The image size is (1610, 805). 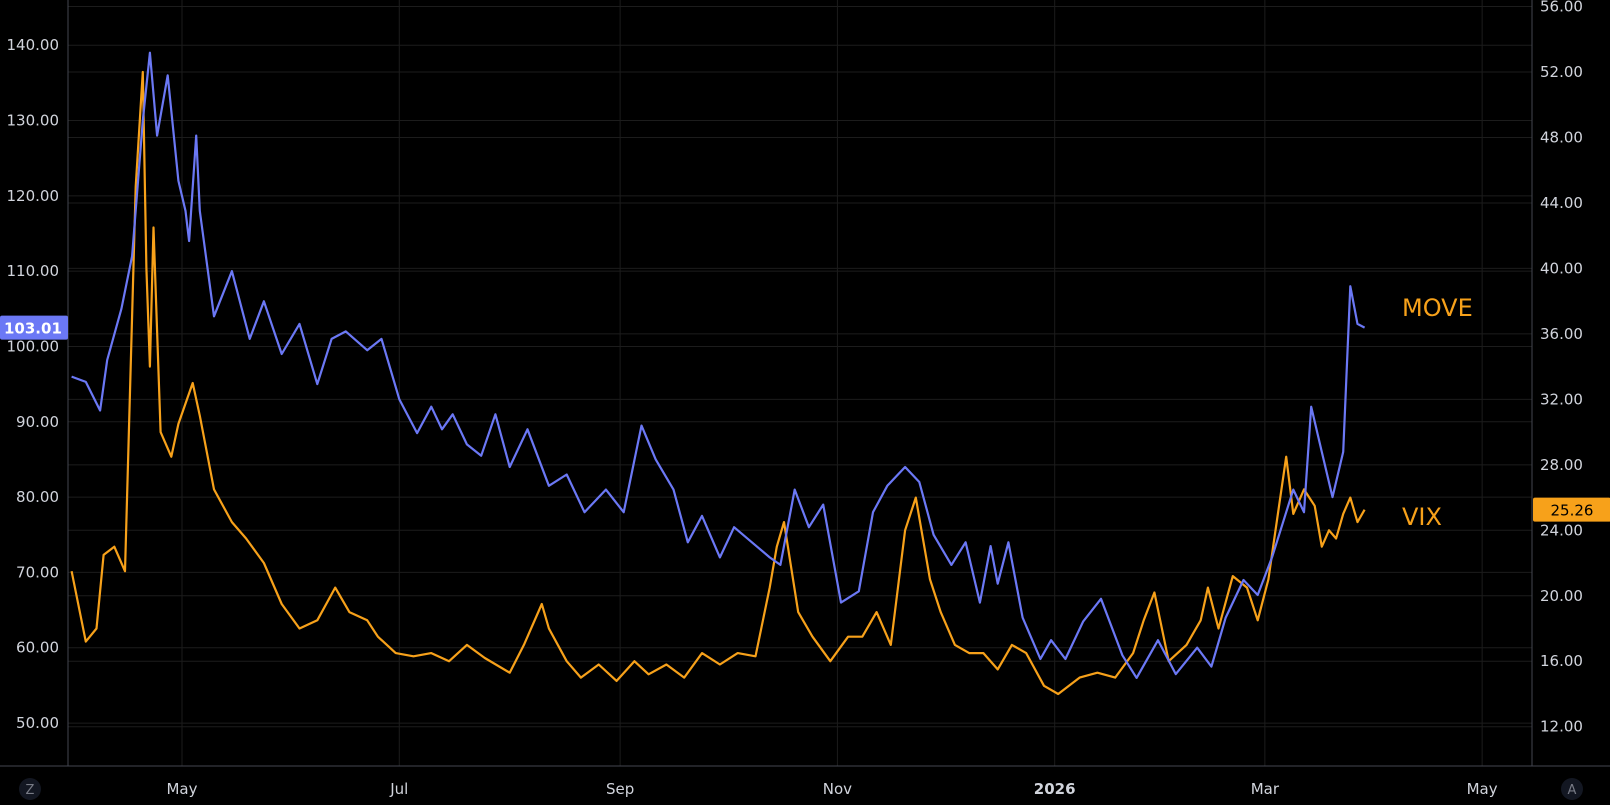 I want to click on auto-scale-button, so click(x=1572, y=789).